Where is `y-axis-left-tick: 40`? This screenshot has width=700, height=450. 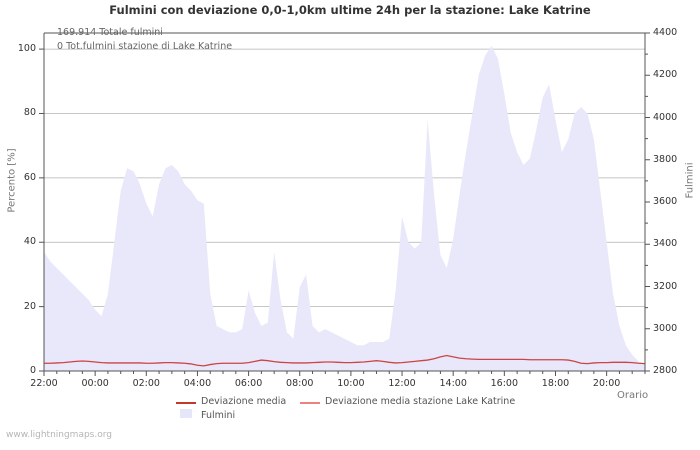 y-axis-left-tick: 40 is located at coordinates (29, 242).